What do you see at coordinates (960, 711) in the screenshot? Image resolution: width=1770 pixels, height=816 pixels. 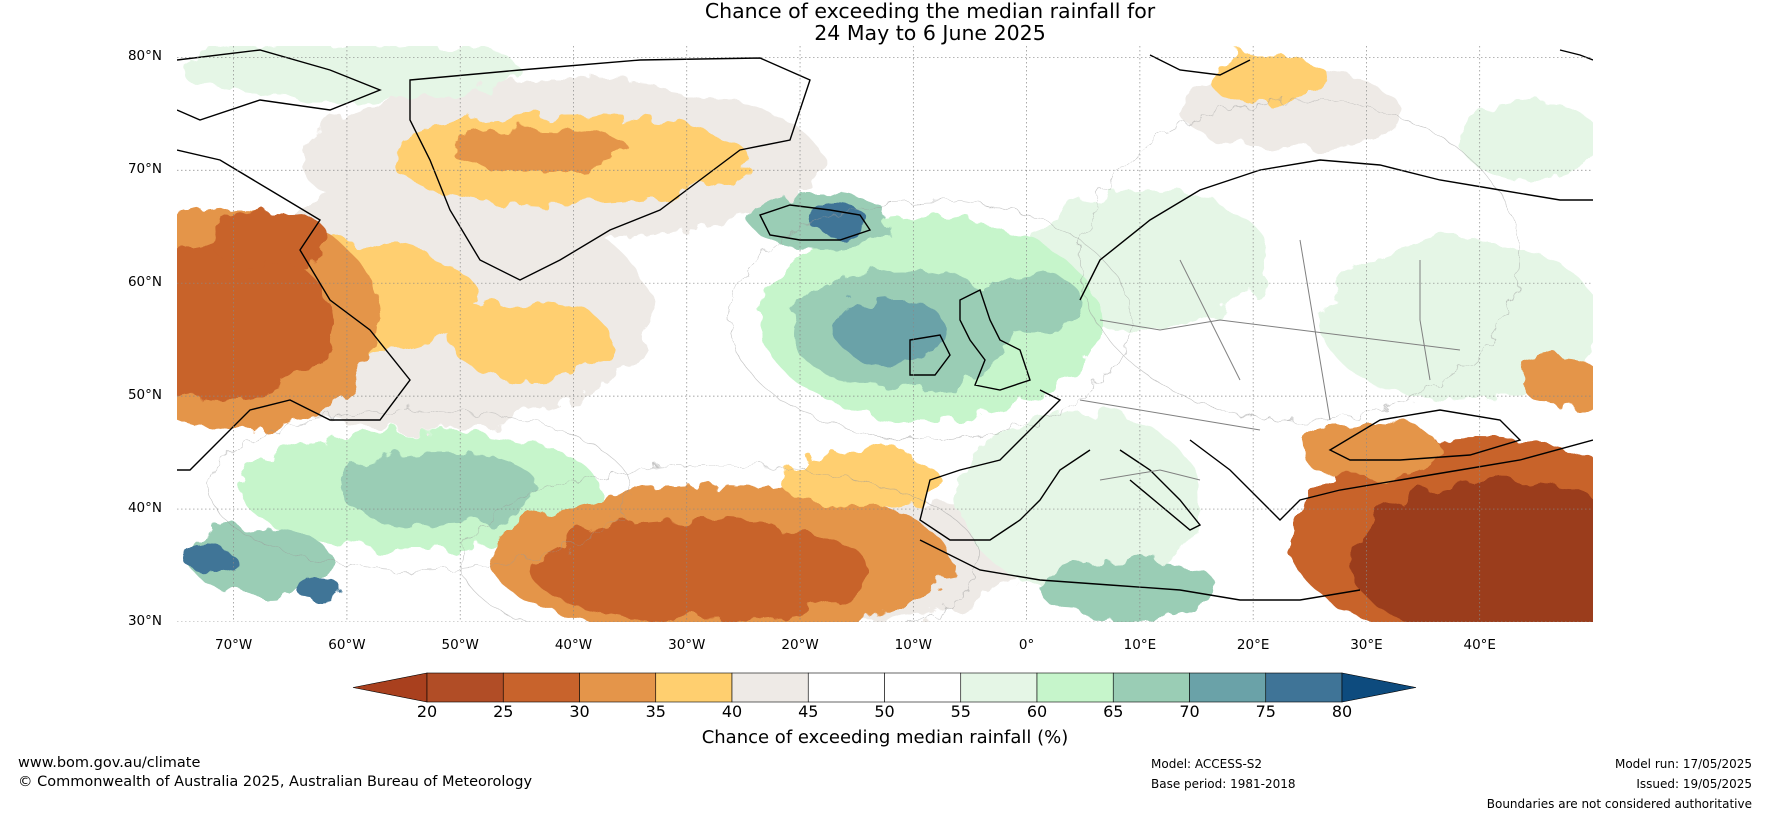 I see `colorbar-tick-label: 55` at bounding box center [960, 711].